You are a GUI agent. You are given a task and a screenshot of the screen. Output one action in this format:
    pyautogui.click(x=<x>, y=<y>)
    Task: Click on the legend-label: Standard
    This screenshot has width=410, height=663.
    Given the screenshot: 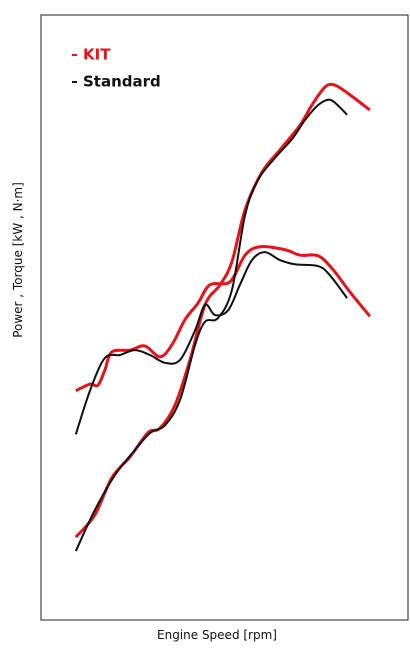 What is the action you would take?
    pyautogui.click(x=122, y=82)
    